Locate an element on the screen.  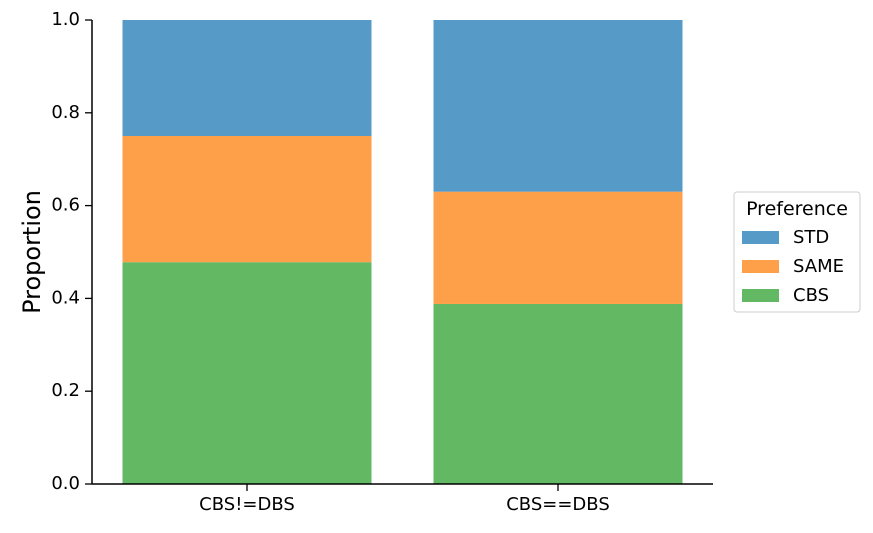
legend-label-std: STD is located at coordinates (811, 237).